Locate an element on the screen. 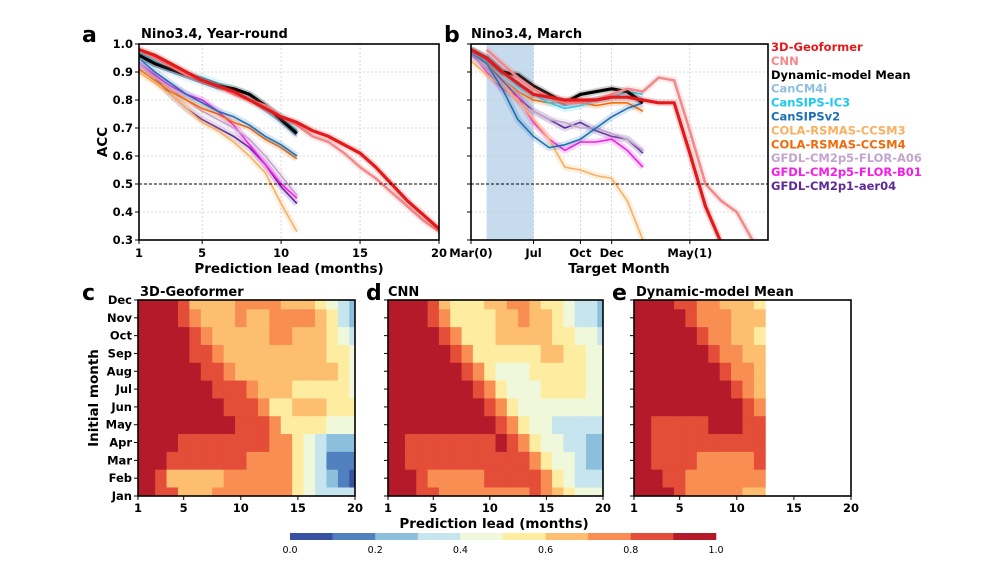 The height and width of the screenshot is (575, 1000). panel-label-e: e is located at coordinates (619, 293).